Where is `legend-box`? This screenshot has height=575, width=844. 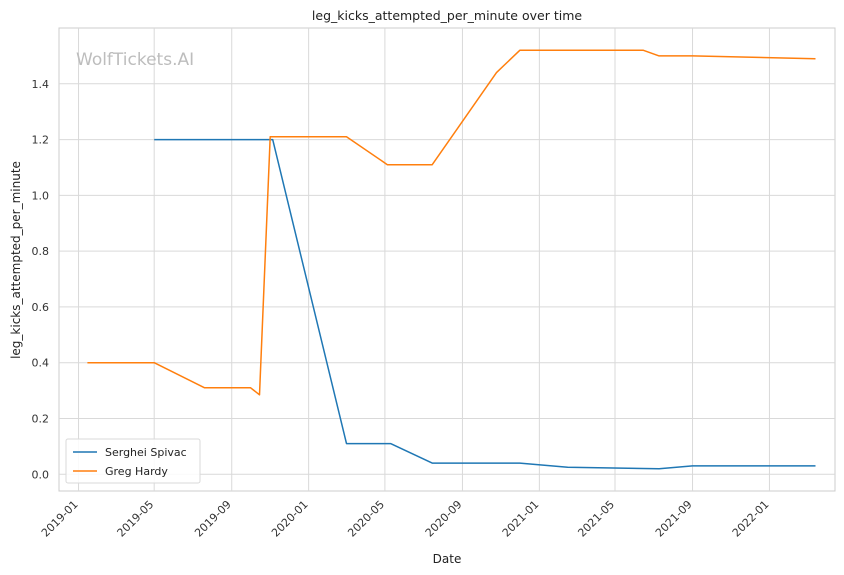 legend-box is located at coordinates (133, 461).